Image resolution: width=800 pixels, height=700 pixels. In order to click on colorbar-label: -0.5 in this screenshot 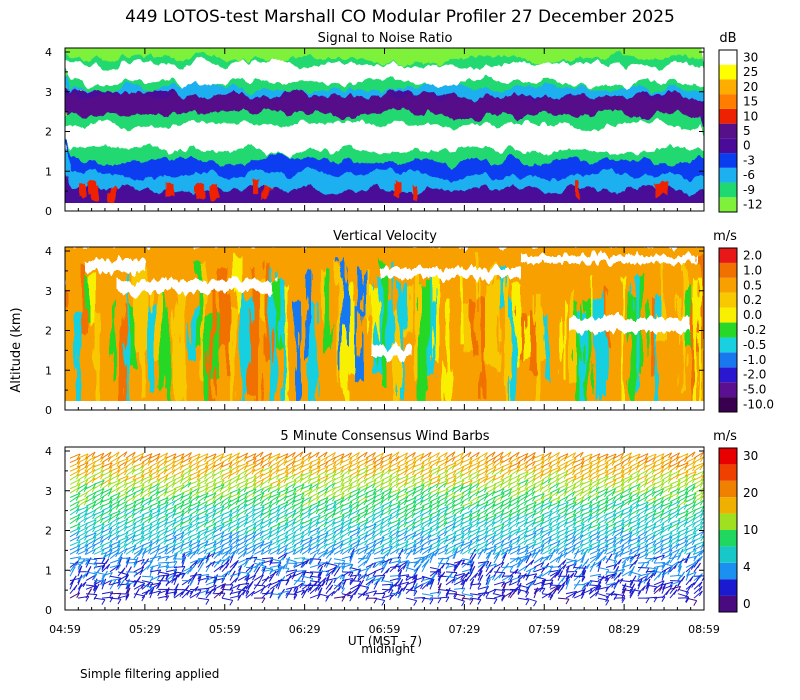, I will do `click(754, 345)`.